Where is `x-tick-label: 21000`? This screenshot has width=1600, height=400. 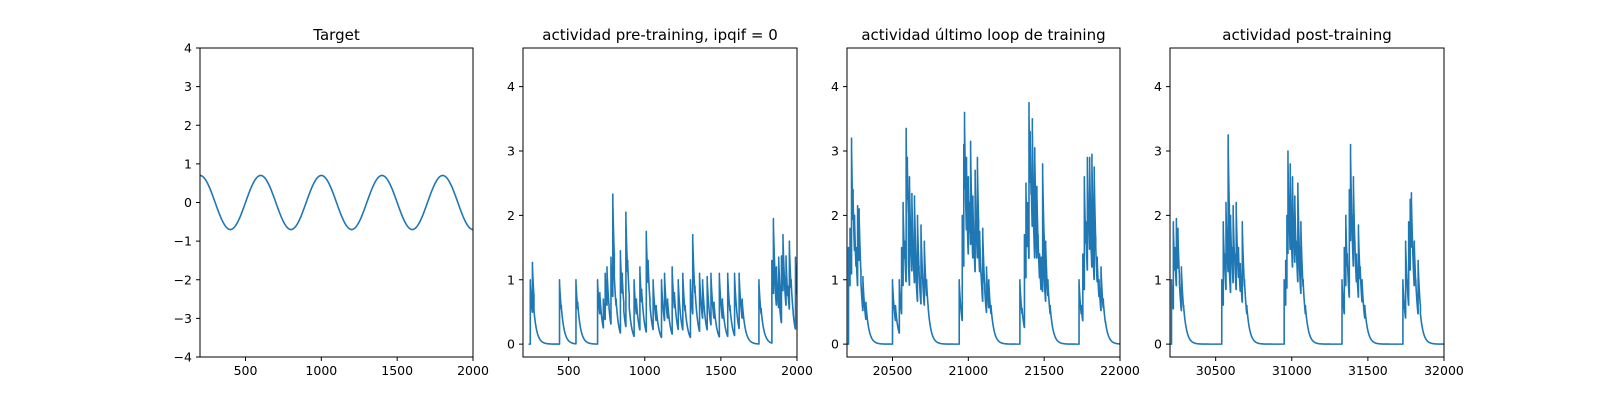 x-tick-label: 21000 is located at coordinates (968, 370).